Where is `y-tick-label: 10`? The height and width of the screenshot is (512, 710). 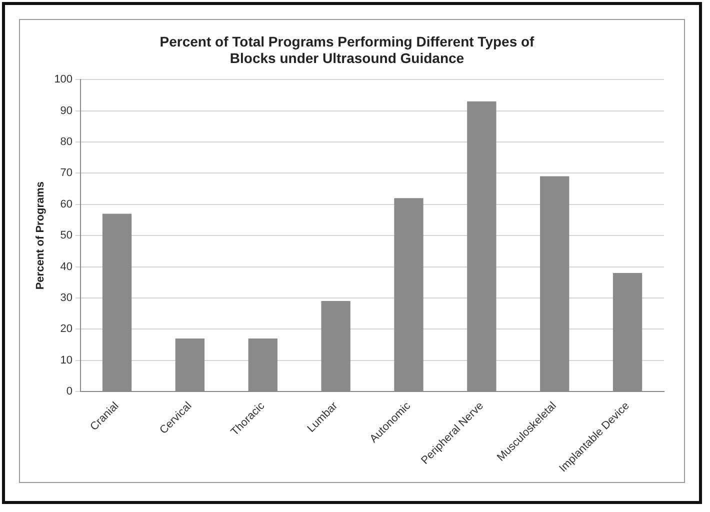 y-tick-label: 10 is located at coordinates (66, 360).